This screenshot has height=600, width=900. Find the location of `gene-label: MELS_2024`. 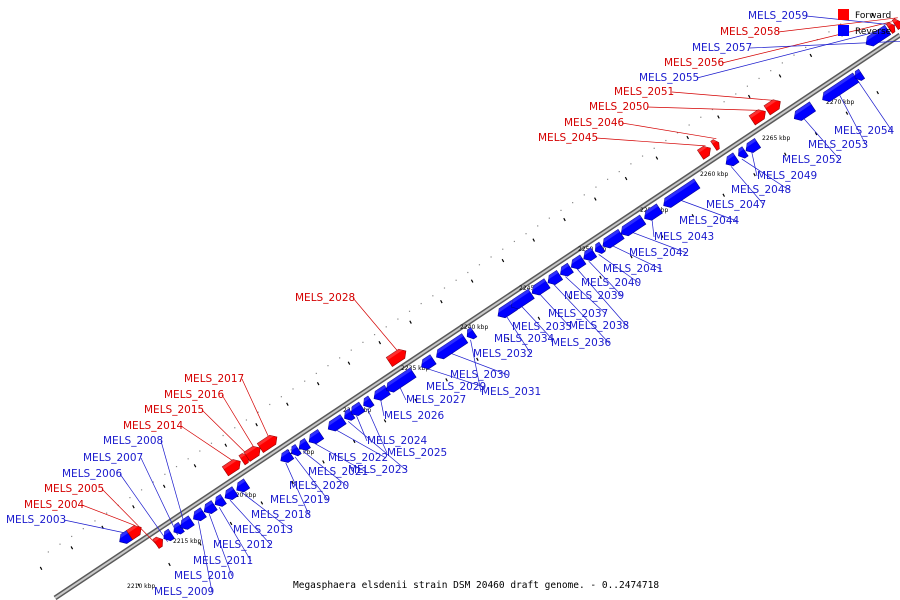

gene-label: MELS_2024 is located at coordinates (397, 441).